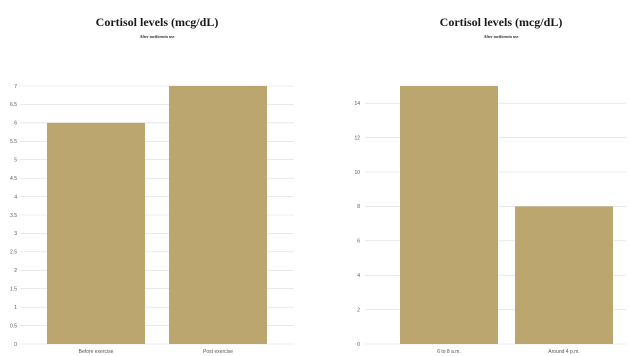 This screenshot has width=630, height=356. I want to click on y-tick-label: 5, so click(15, 161).